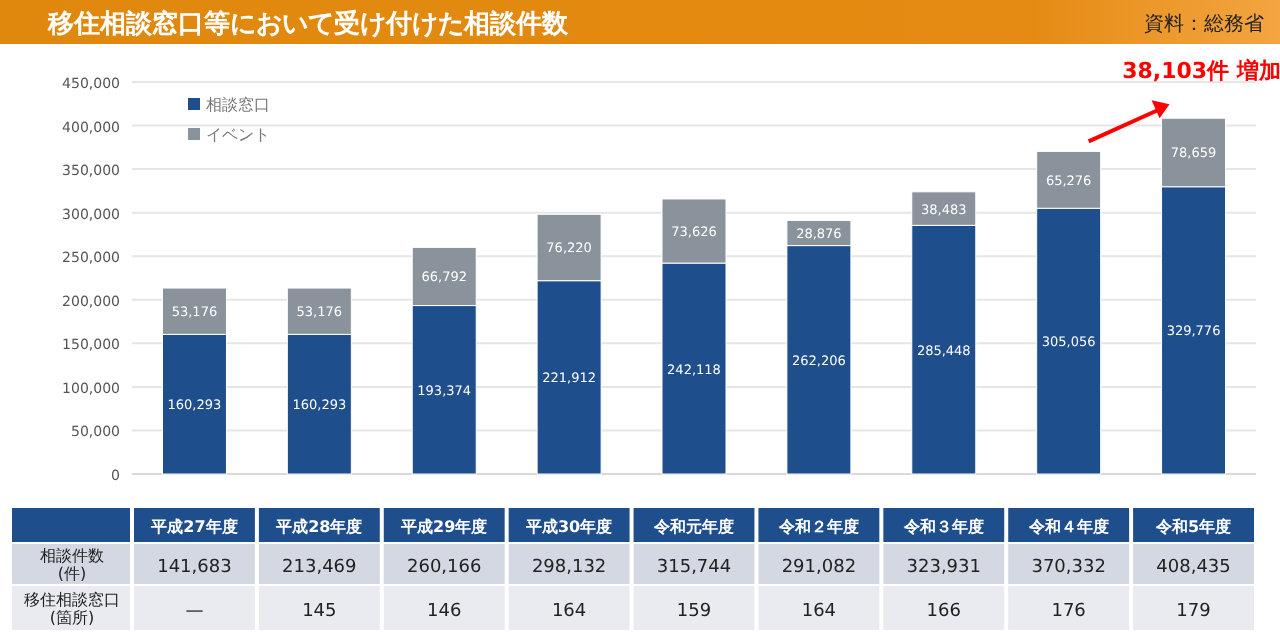 This screenshot has width=1280, height=642. Describe the element at coordinates (1069, 612) in the screenshot. I see `text: 176` at that location.